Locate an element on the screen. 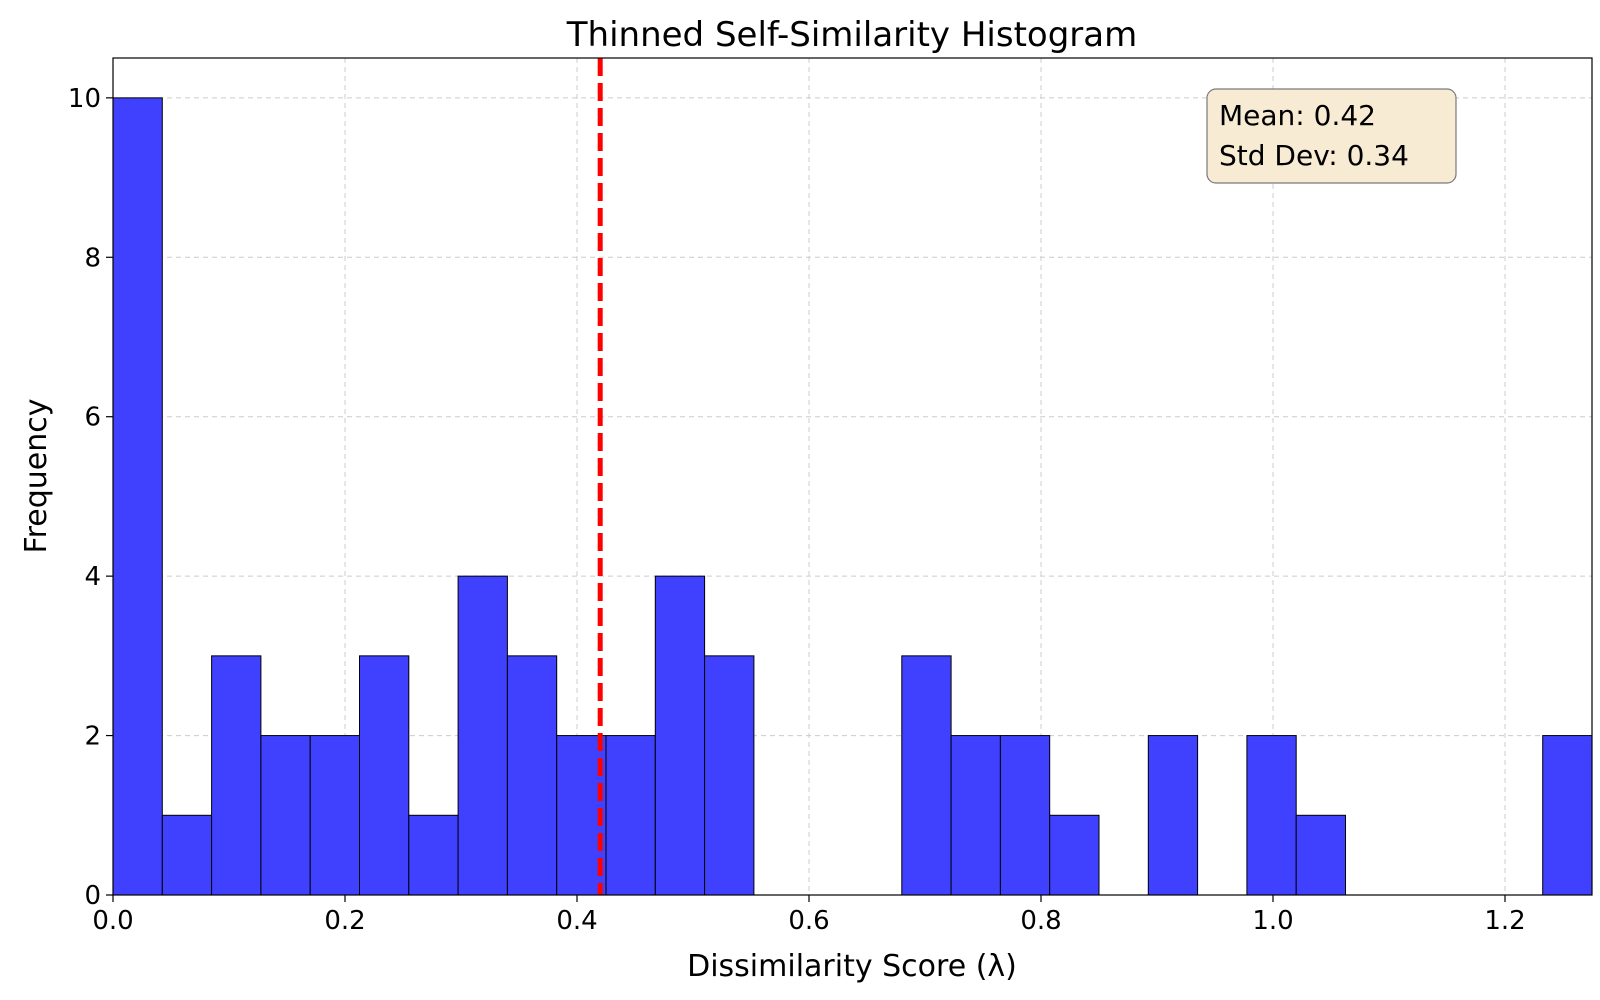 Image resolution: width=1600 pixels, height=1000 pixels. y-tick-label: 2 is located at coordinates (92, 737).